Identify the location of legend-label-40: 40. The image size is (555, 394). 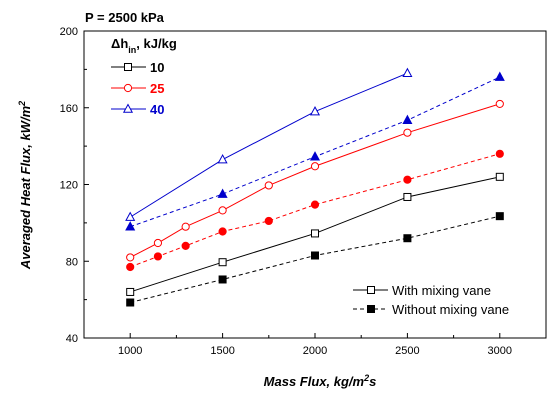
(157, 109).